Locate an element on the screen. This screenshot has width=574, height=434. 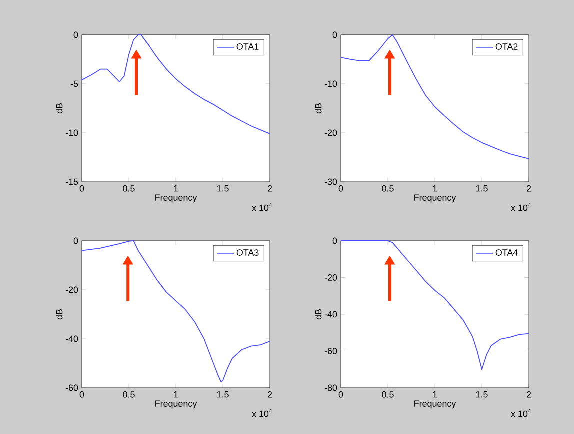
legend-label: OTA4 is located at coordinates (507, 253).